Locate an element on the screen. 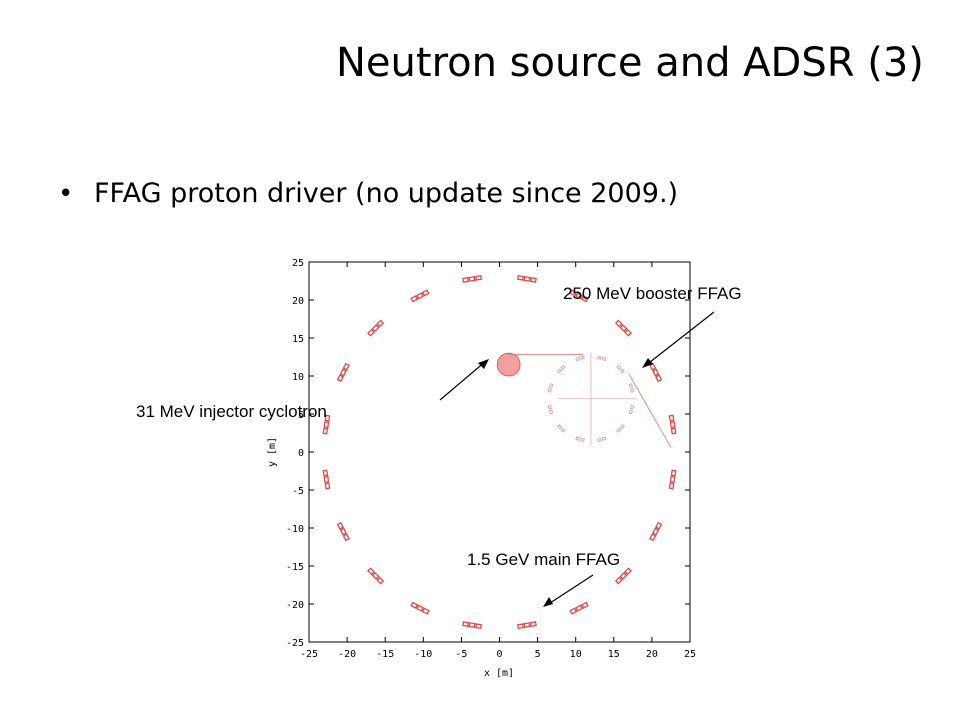 The image size is (960, 720). x-tick-label: 15 is located at coordinates (614, 654).